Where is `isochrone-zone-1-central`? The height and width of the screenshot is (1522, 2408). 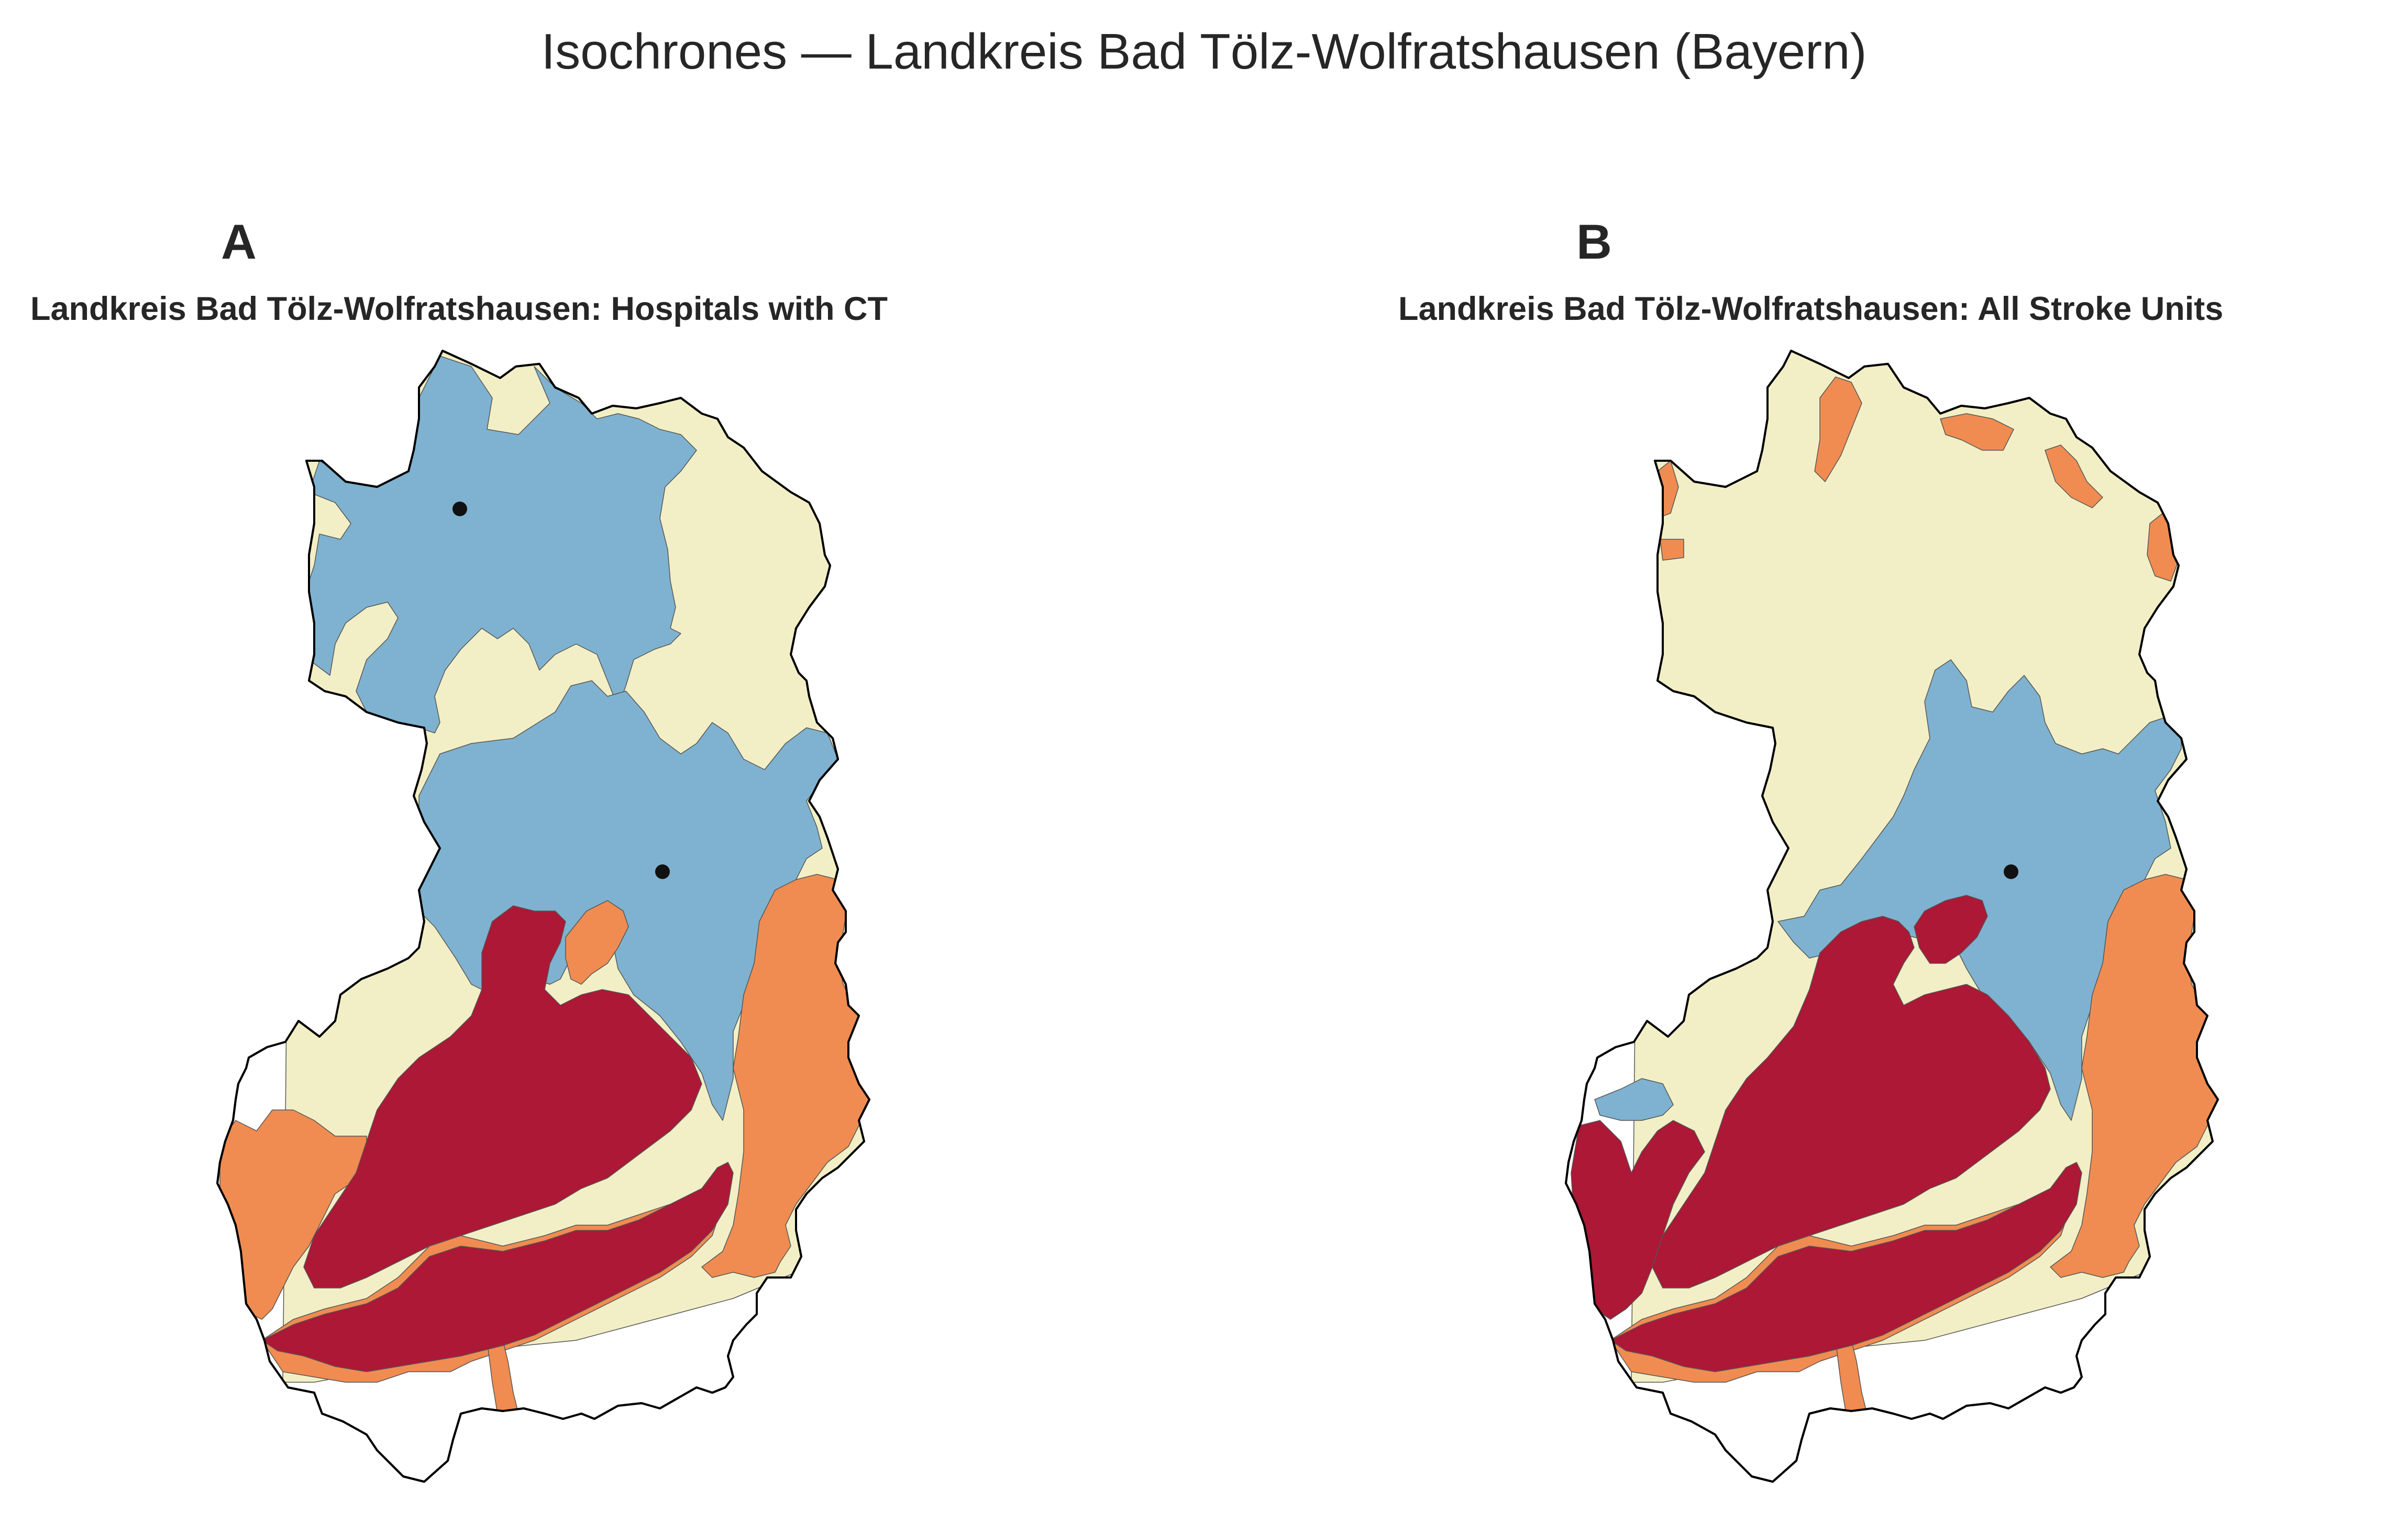
isochrone-zone-1-central is located at coordinates (1980, 890).